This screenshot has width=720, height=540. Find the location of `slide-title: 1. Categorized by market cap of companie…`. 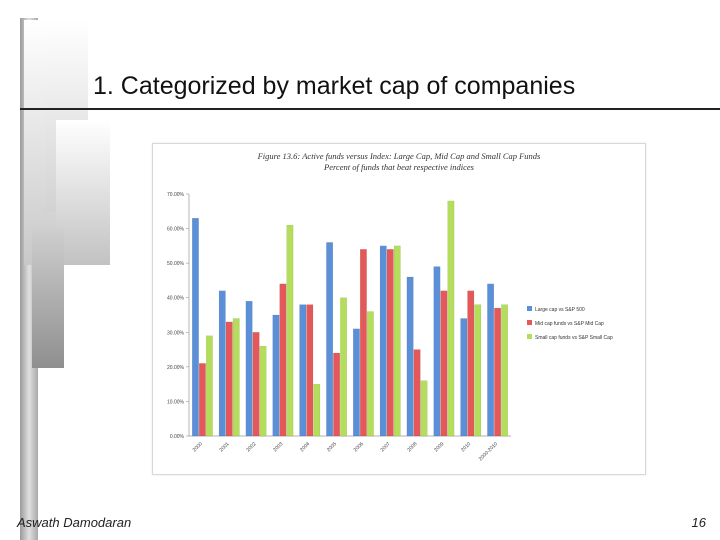

slide-title: 1. Categorized by market cap of companie… is located at coordinates (334, 86).